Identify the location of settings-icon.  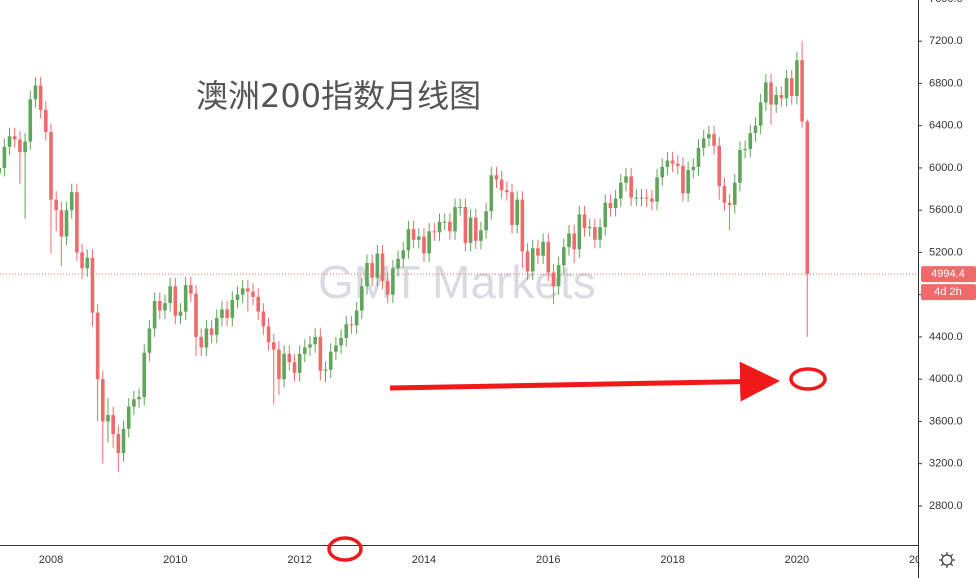
(947, 560).